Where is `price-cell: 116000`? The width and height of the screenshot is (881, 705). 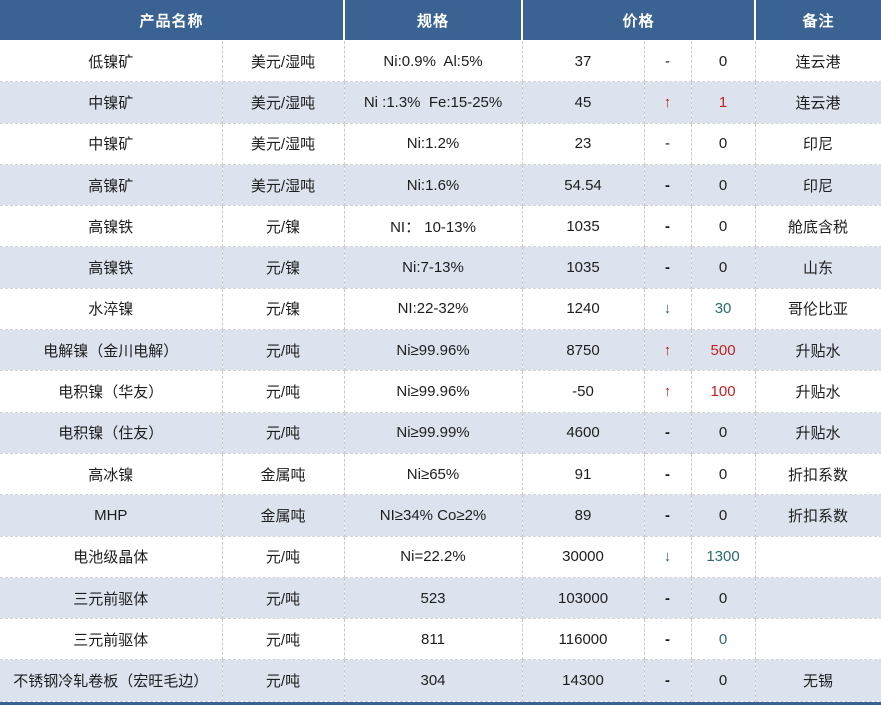
price-cell: 116000 is located at coordinates (583, 639).